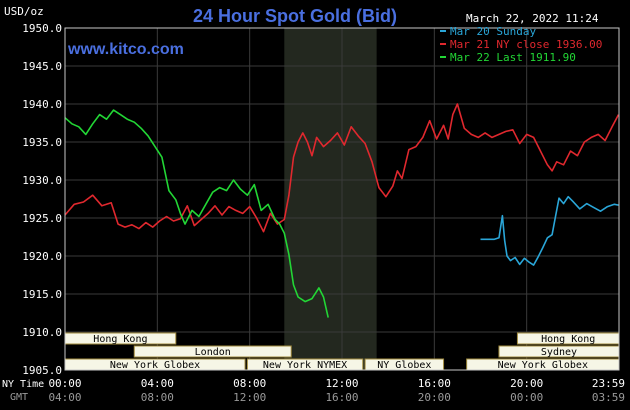 This screenshot has width=630, height=410. I want to click on session-bar-label: Sydney, so click(559, 352).